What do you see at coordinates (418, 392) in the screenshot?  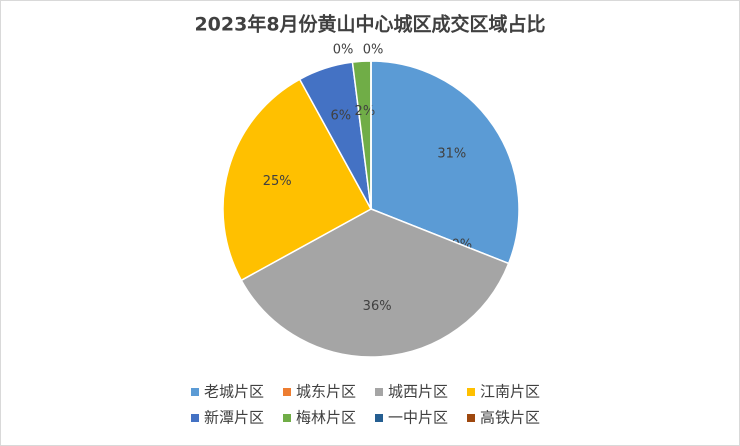 I see `legend-label: 城西片区` at bounding box center [418, 392].